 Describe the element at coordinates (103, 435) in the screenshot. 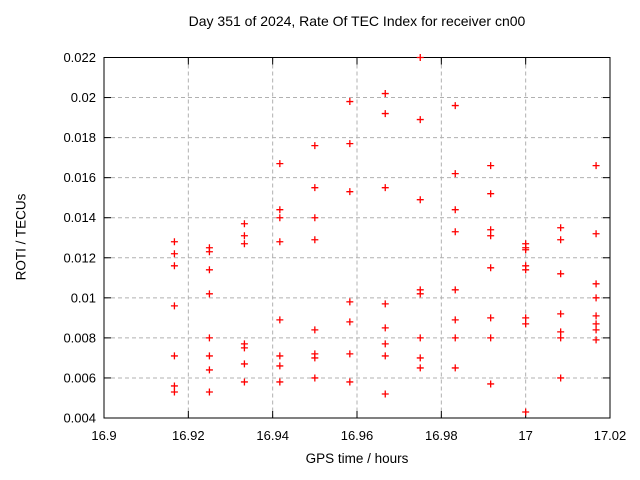

I see `x-tick-label: 16.9` at that location.